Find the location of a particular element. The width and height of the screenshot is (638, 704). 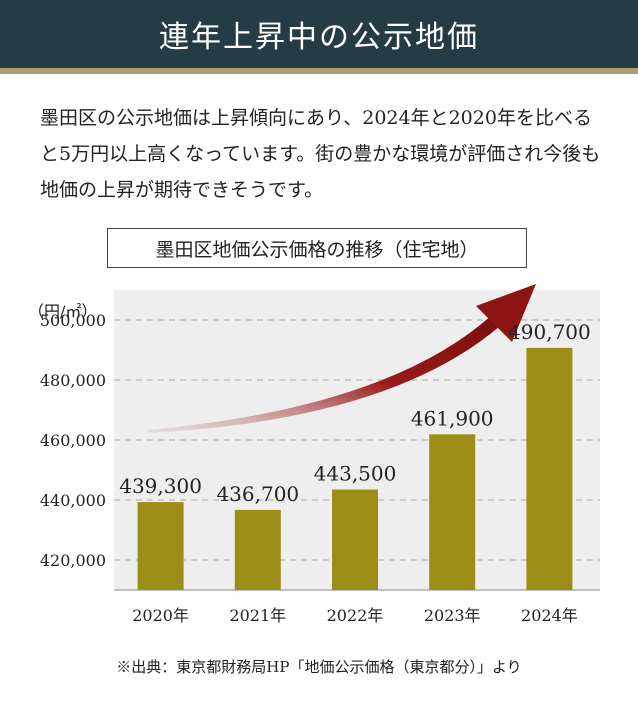

y-tick-label: 420,000 is located at coordinates (73, 560).